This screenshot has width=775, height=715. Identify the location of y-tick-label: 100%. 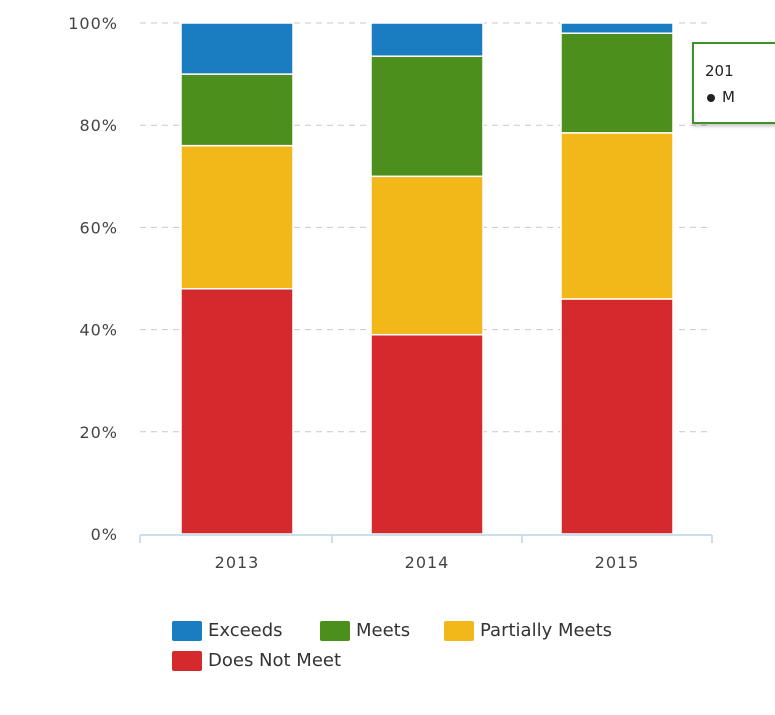
(93, 23).